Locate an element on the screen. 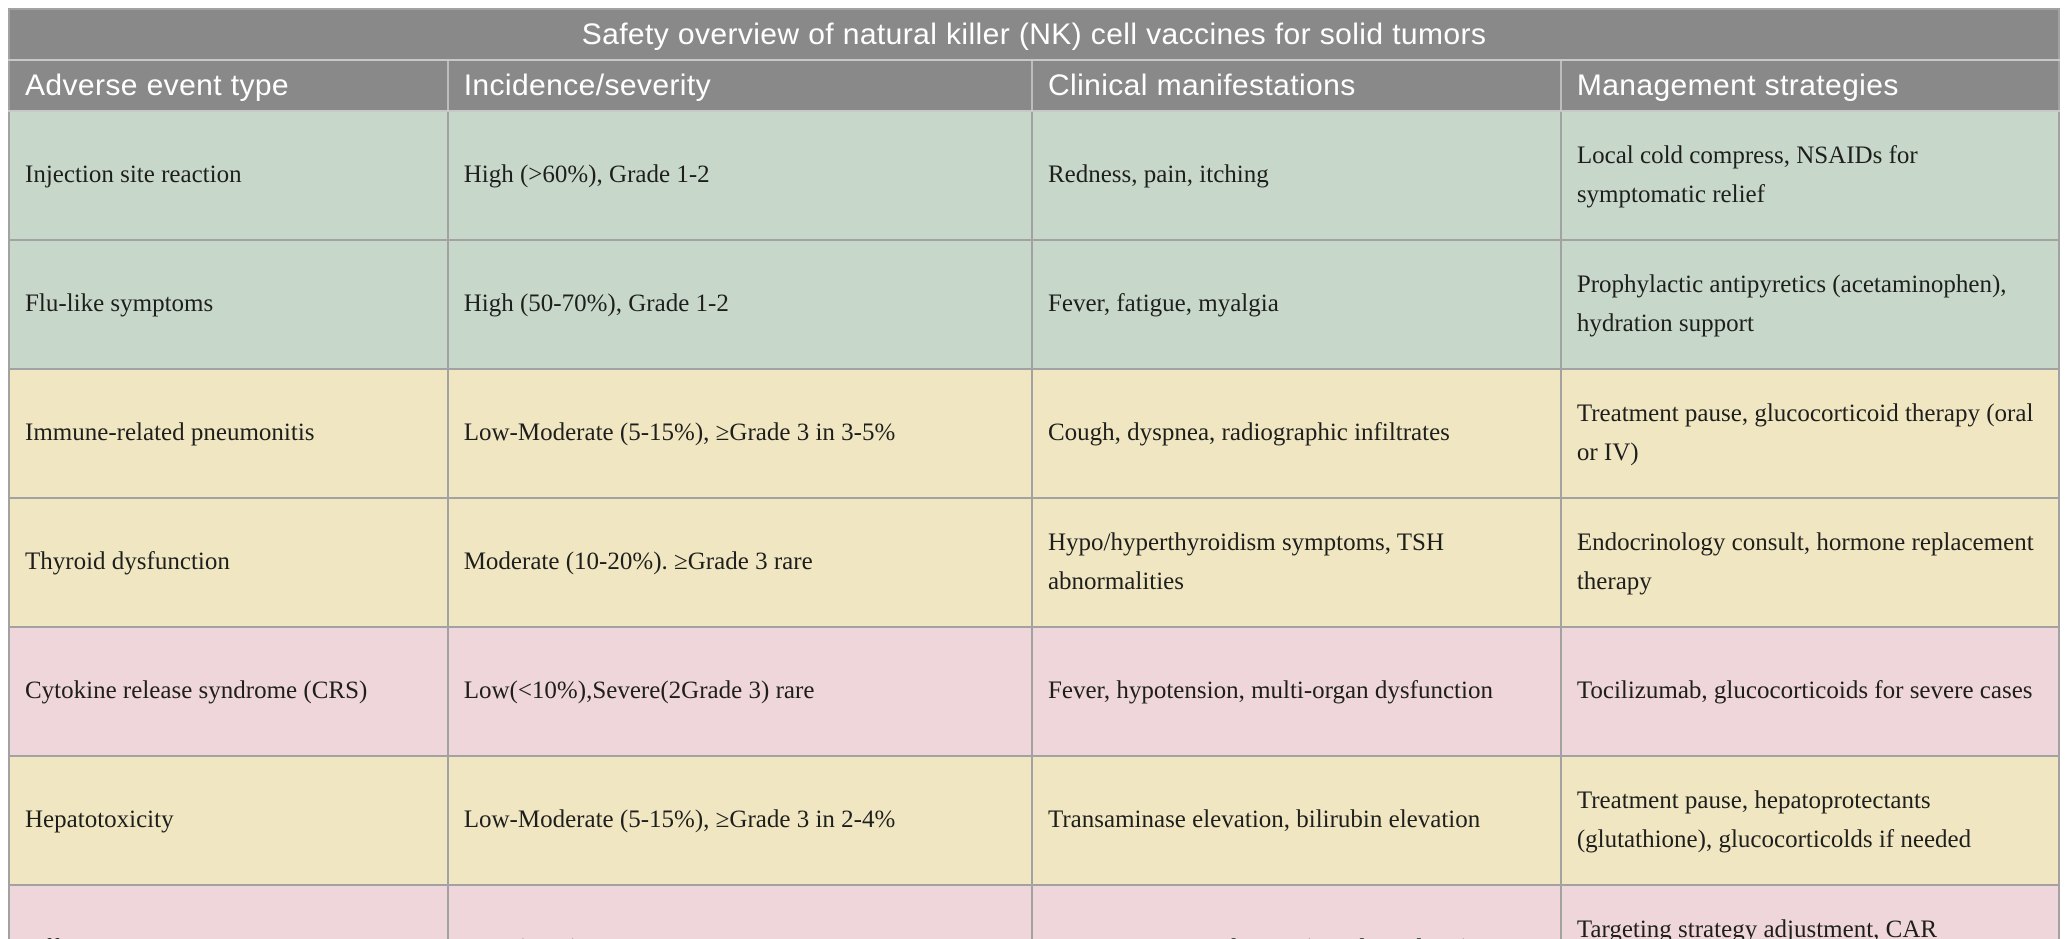  column-header-clinical-manifestations: Clinical manifestations is located at coordinates (1295, 86).